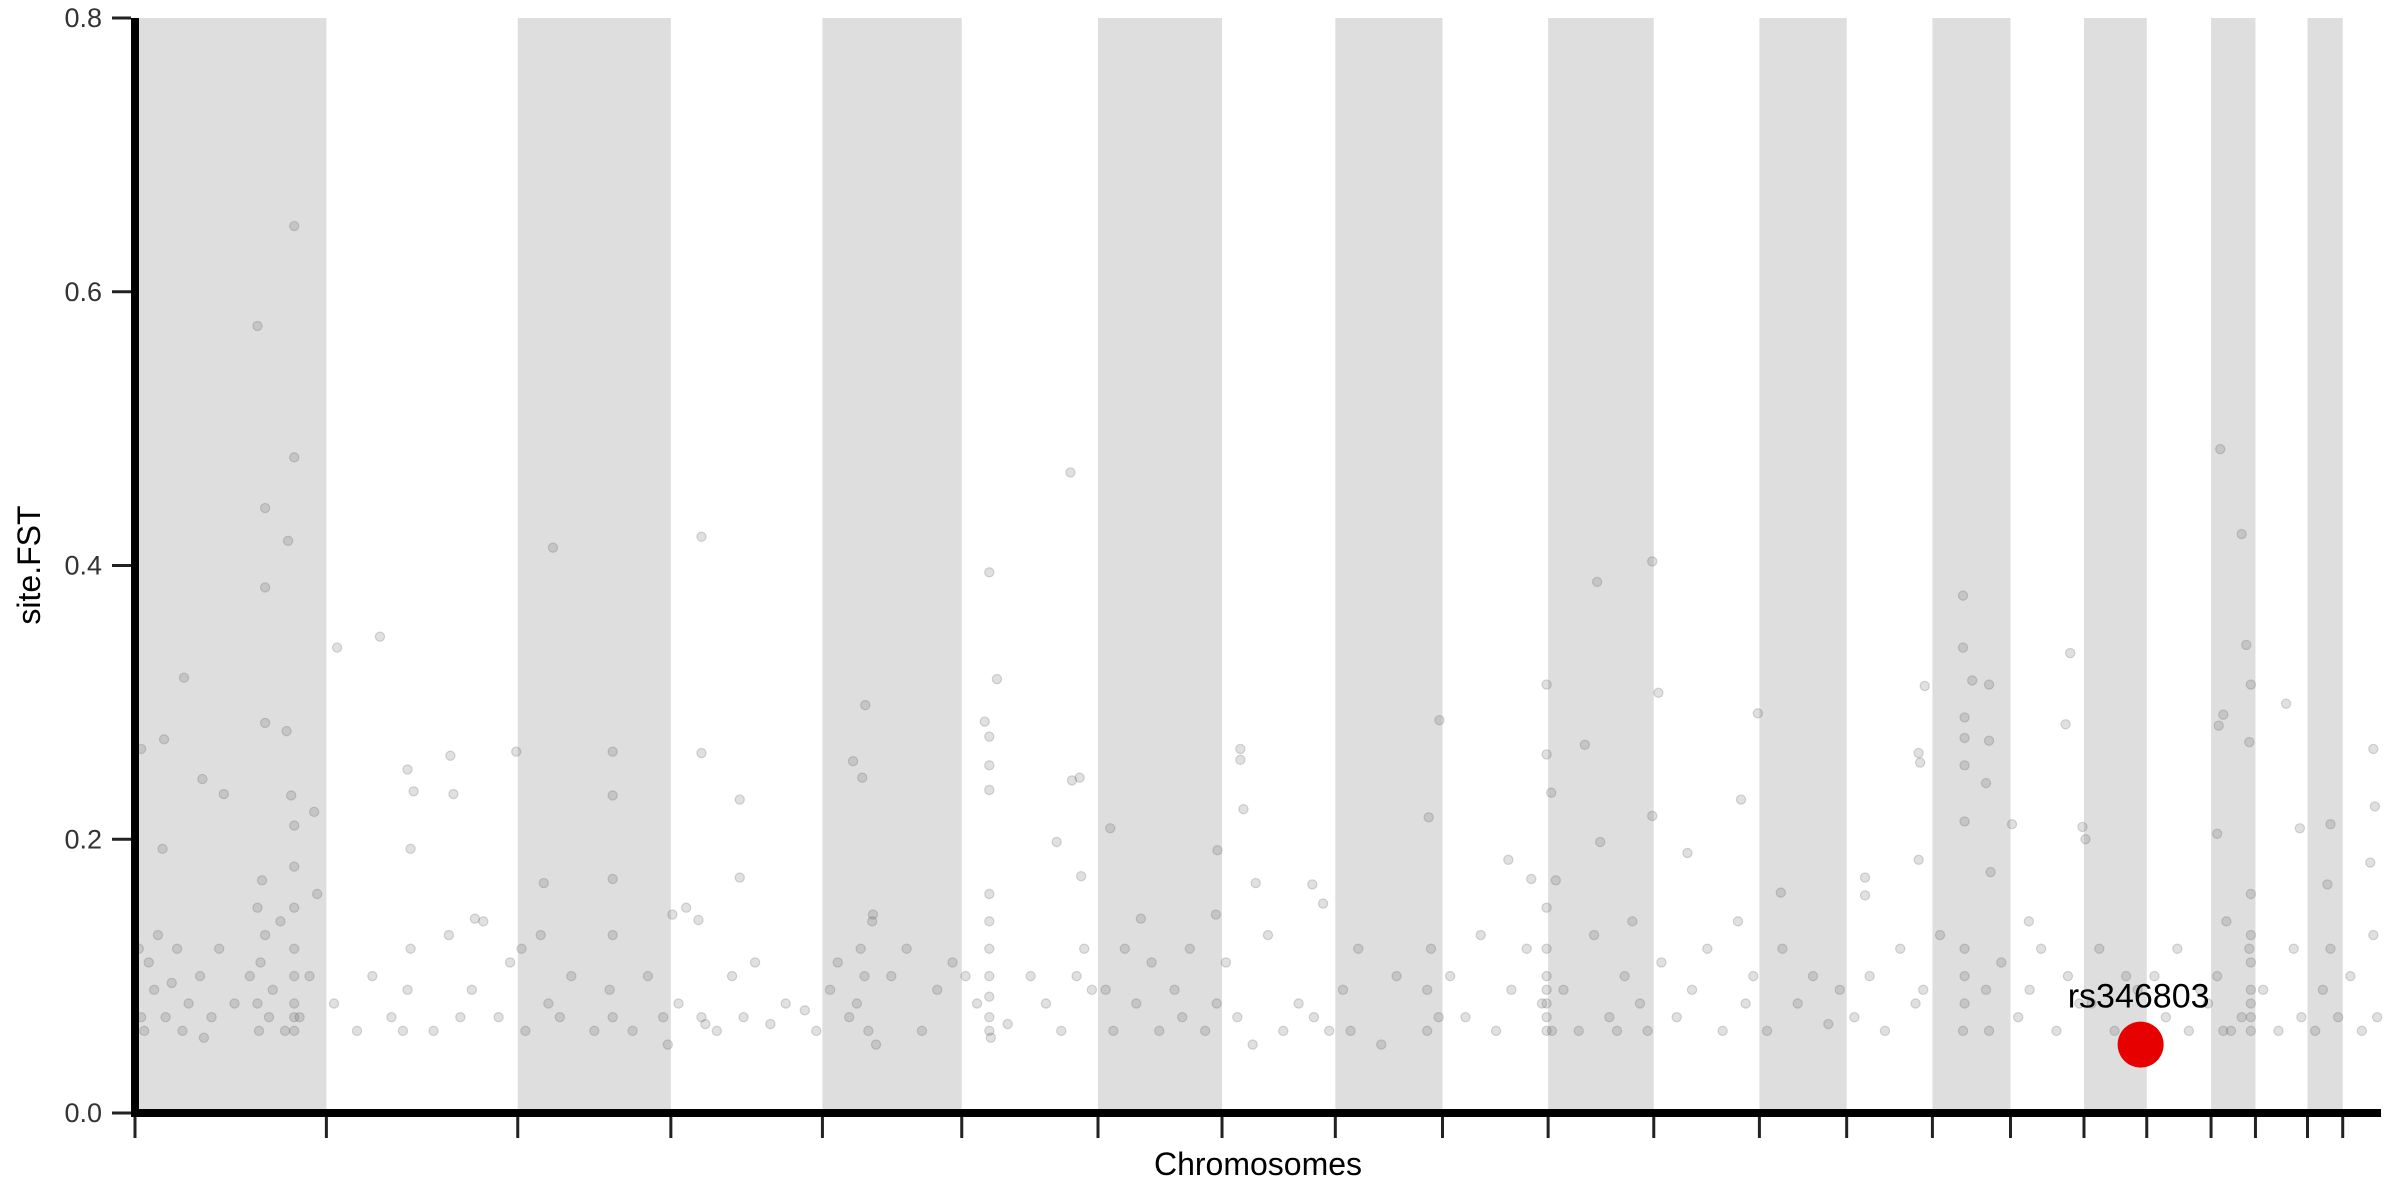 The height and width of the screenshot is (1200, 2400). Describe the element at coordinates (83, 18) in the screenshot. I see `y-tick-label: 0.8` at that location.